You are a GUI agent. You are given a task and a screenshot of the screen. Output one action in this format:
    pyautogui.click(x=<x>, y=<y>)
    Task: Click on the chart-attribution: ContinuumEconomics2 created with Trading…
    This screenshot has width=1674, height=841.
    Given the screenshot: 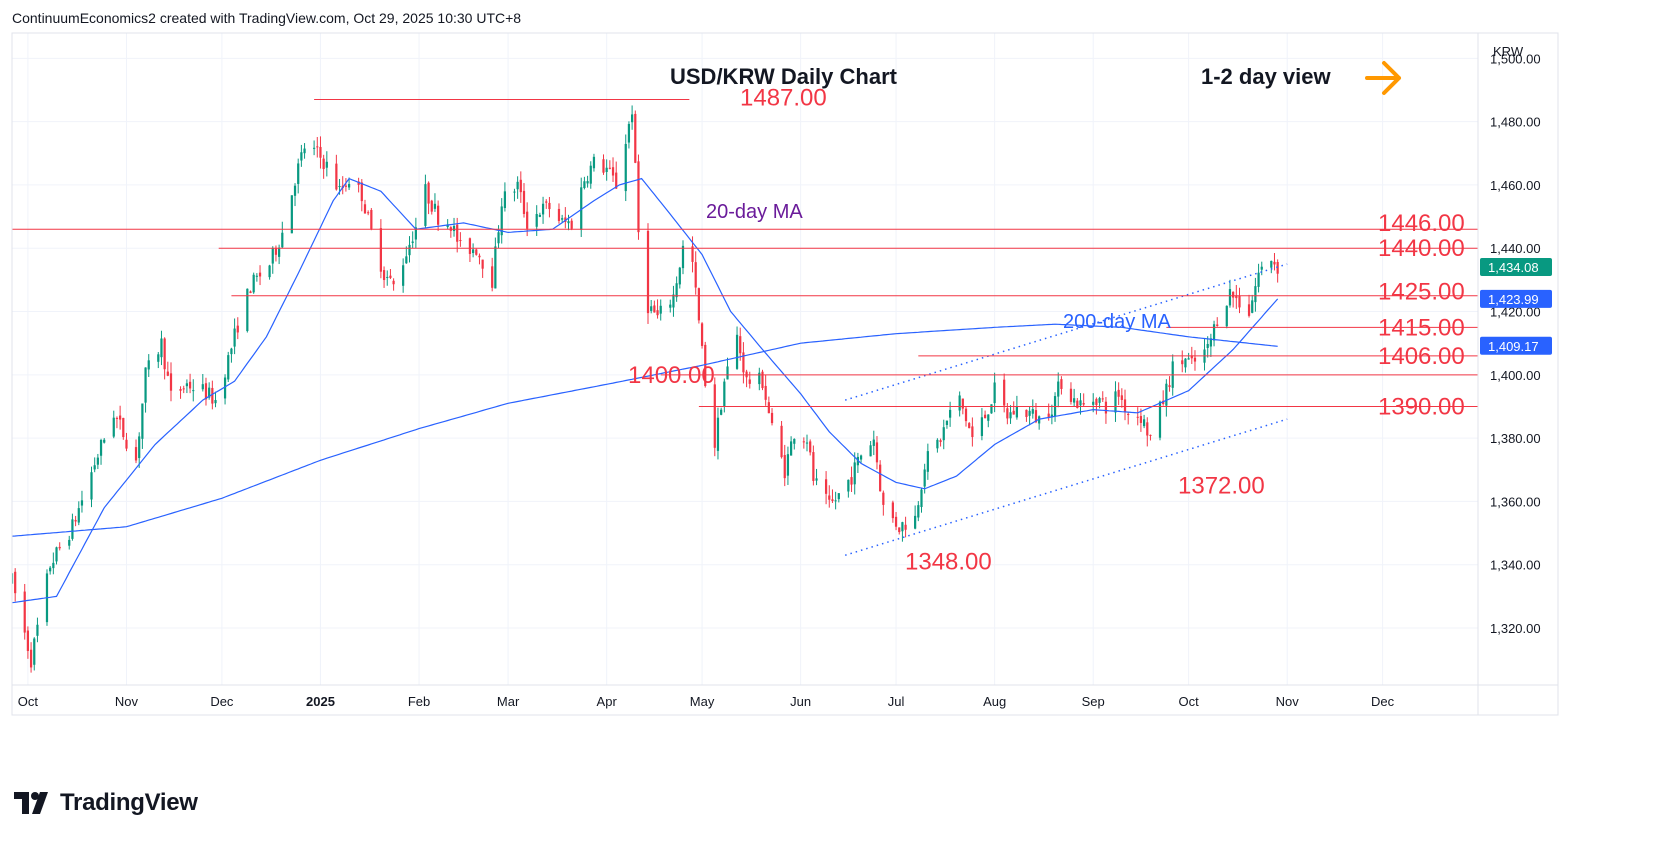 What is the action you would take?
    pyautogui.click(x=267, y=18)
    